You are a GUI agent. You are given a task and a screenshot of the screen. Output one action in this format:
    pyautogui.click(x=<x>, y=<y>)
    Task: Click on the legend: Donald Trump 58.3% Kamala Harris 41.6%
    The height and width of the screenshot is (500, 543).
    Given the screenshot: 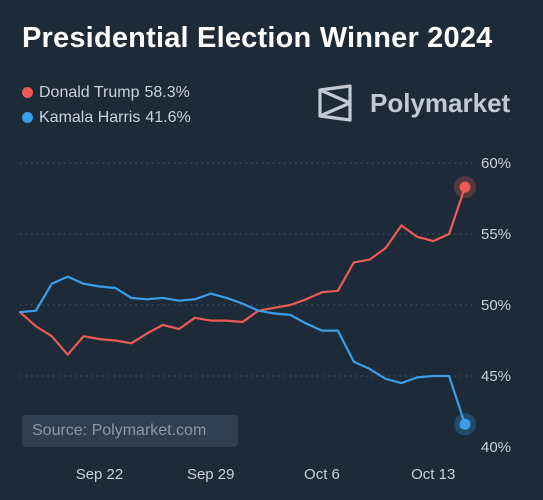 What is the action you would take?
    pyautogui.click(x=106, y=105)
    